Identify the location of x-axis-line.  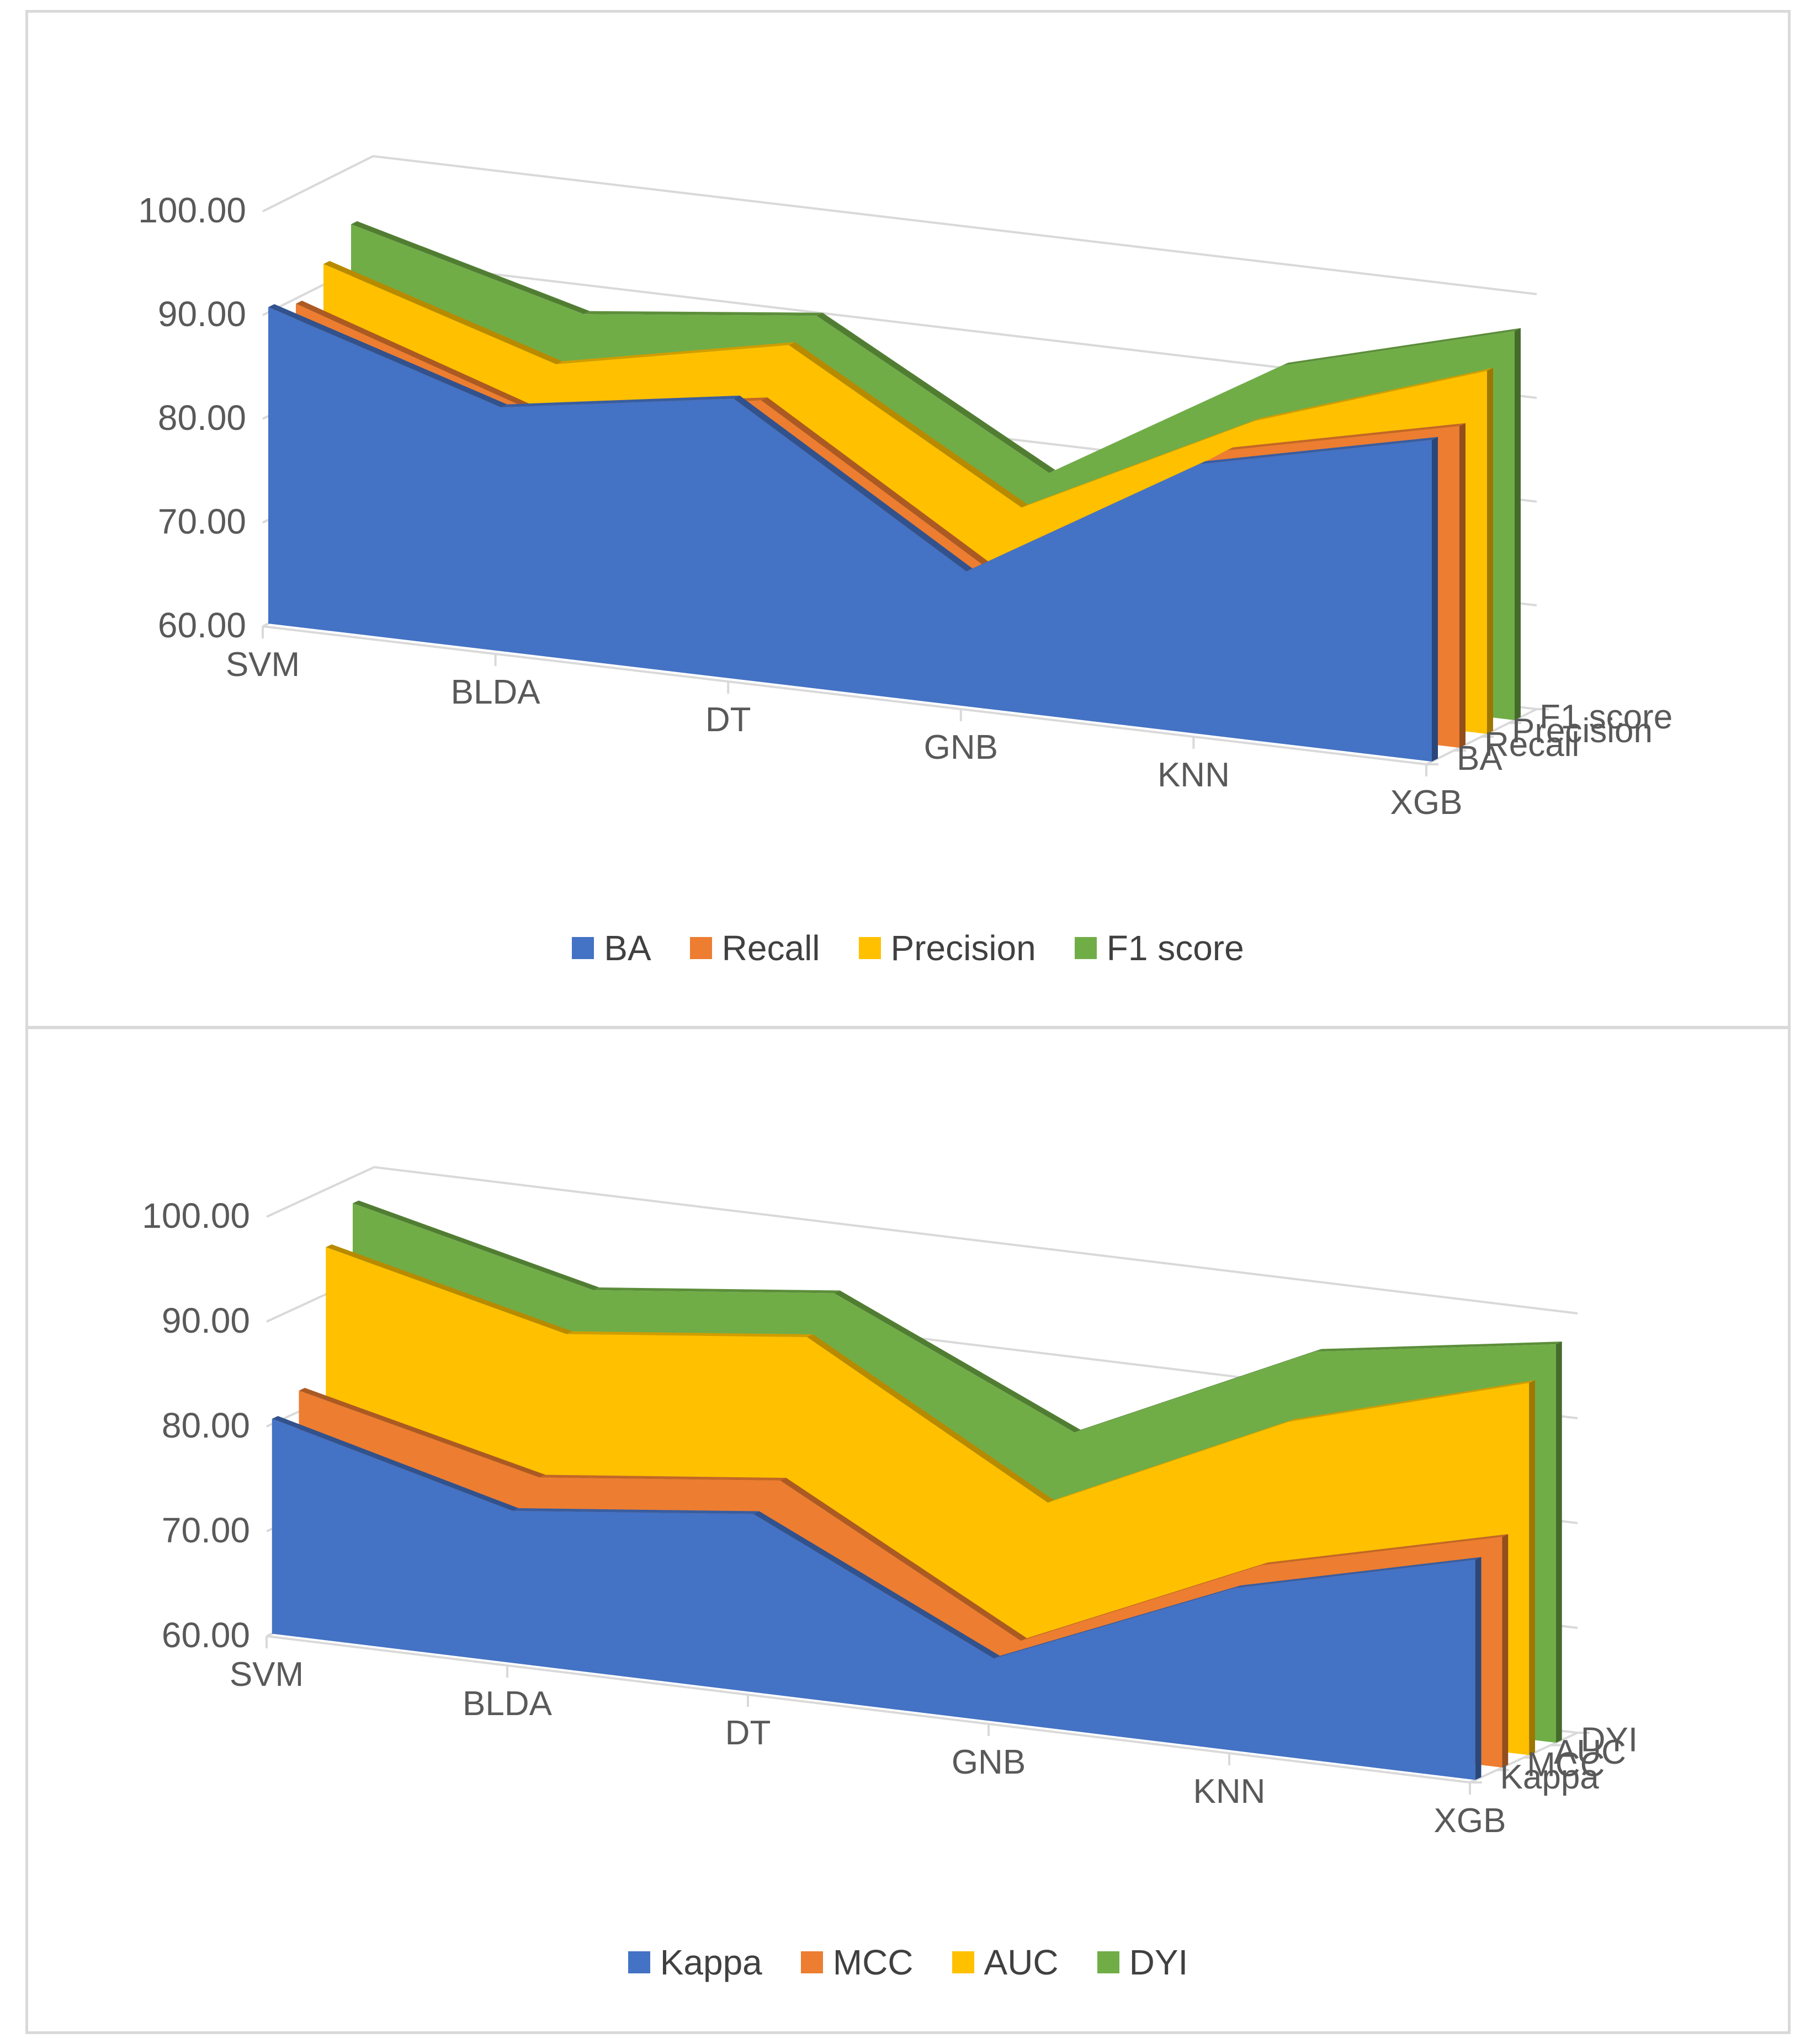
(844, 695).